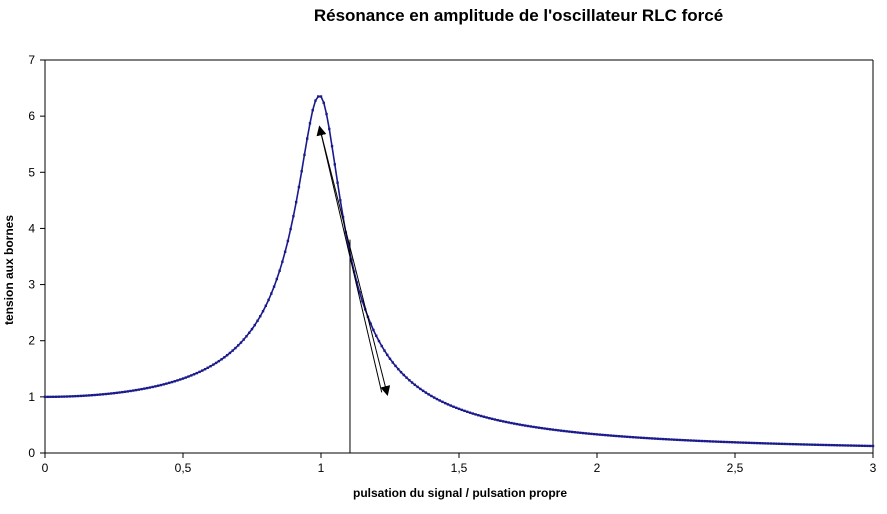  I want to click on y-tick-label: 3, so click(31, 285).